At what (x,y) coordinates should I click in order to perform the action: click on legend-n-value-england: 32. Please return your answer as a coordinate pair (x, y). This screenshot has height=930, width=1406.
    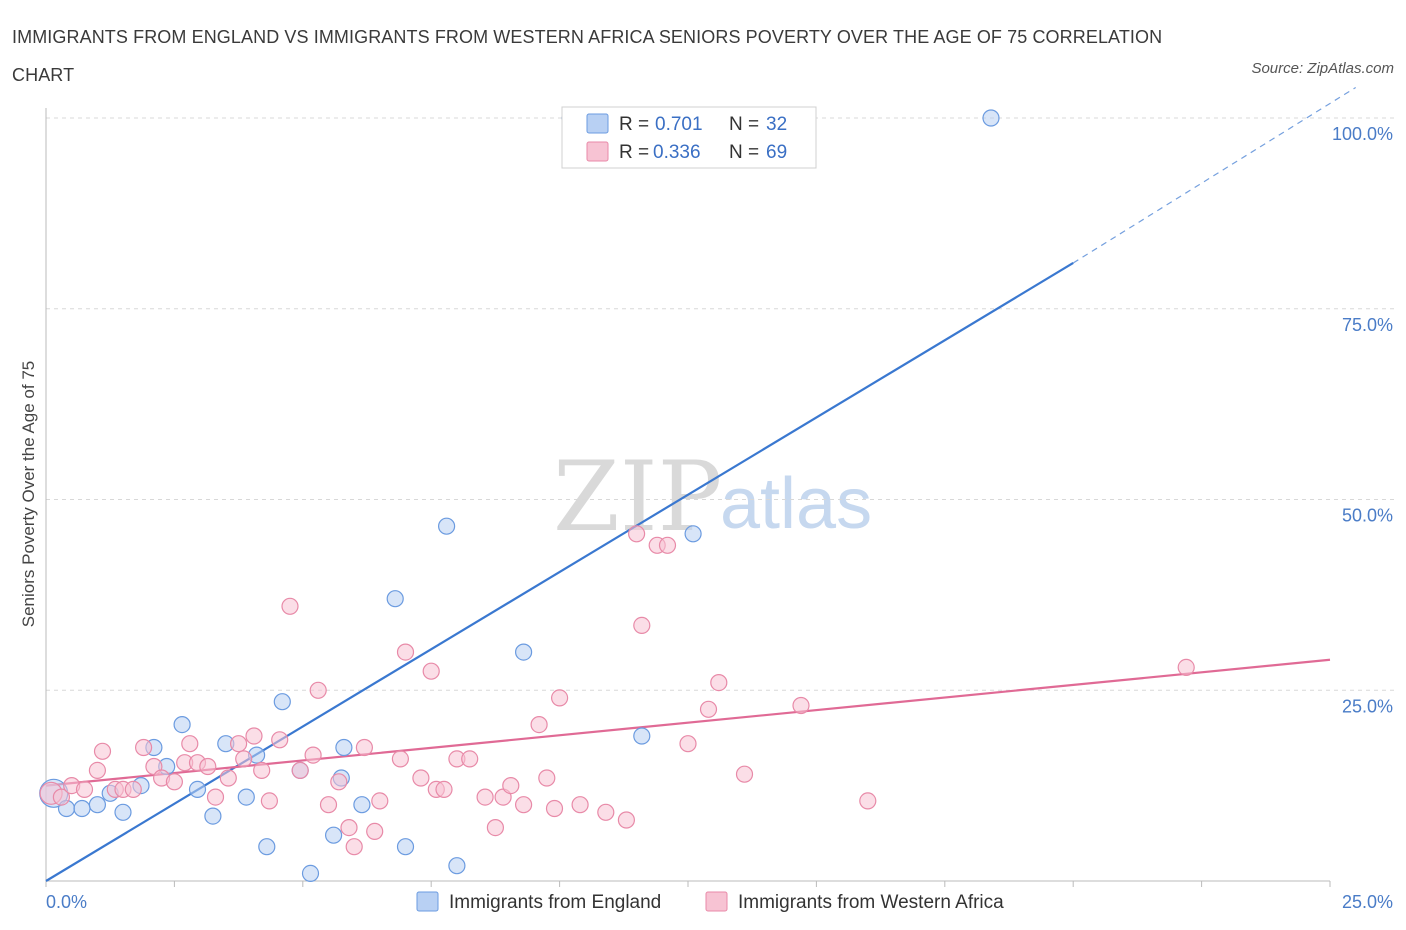
    Looking at the image, I should click on (776, 124).